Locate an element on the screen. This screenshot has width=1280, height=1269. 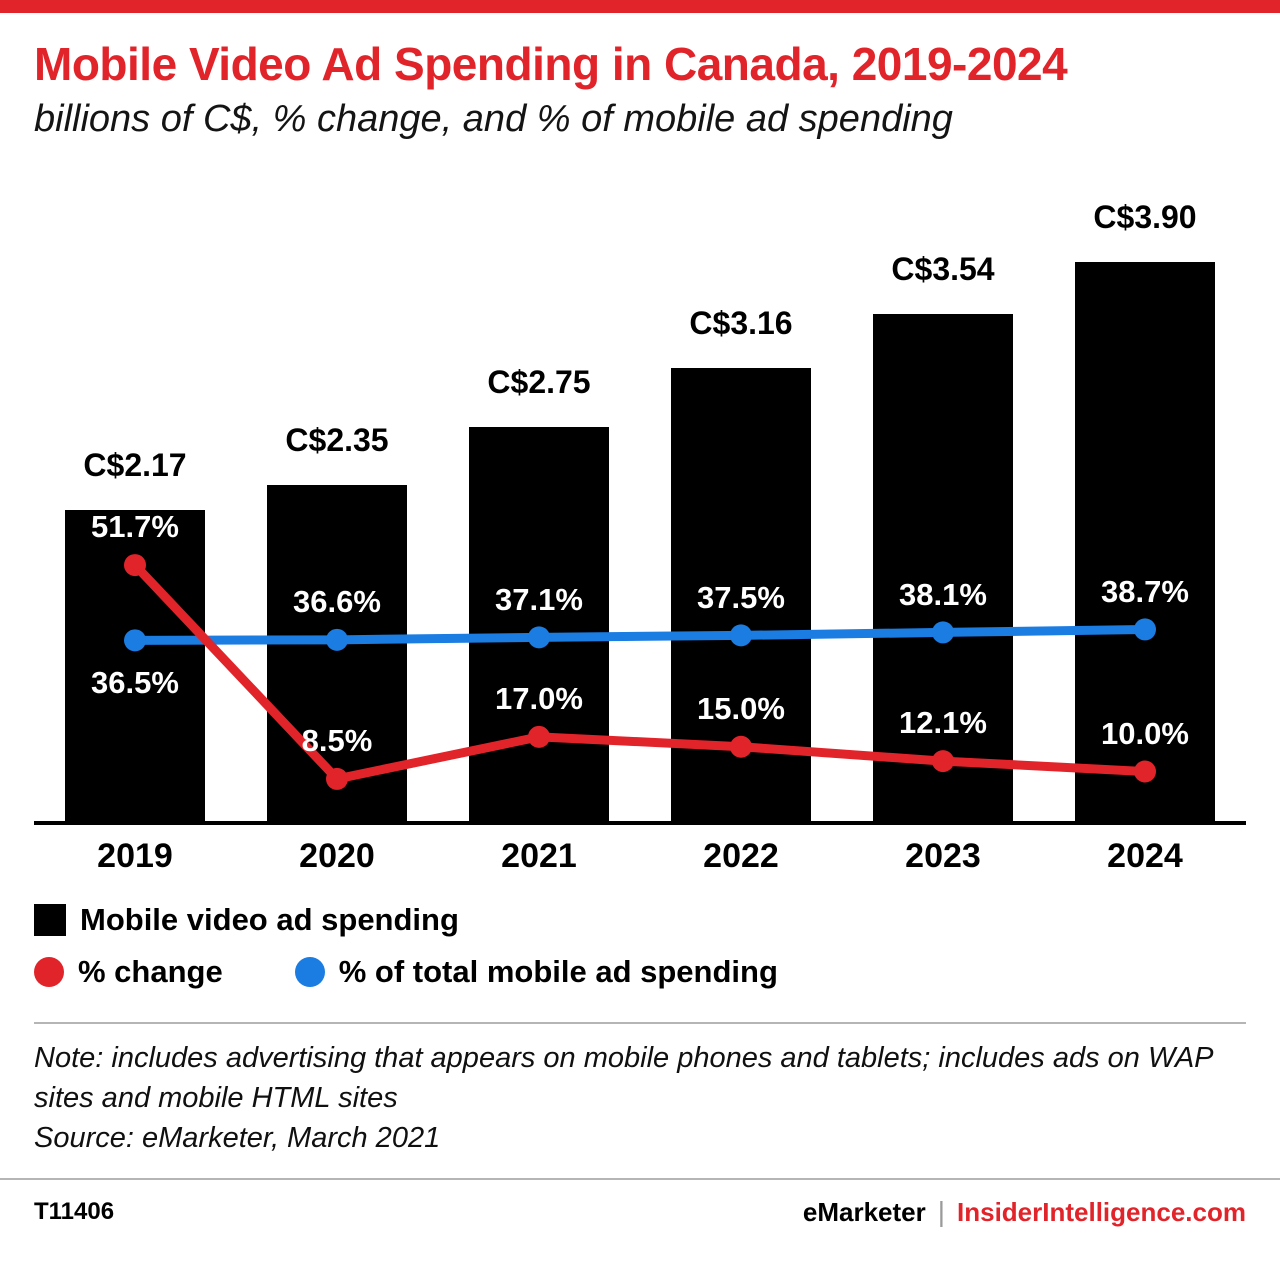
axis-year-label: 2020 is located at coordinates (337, 856).